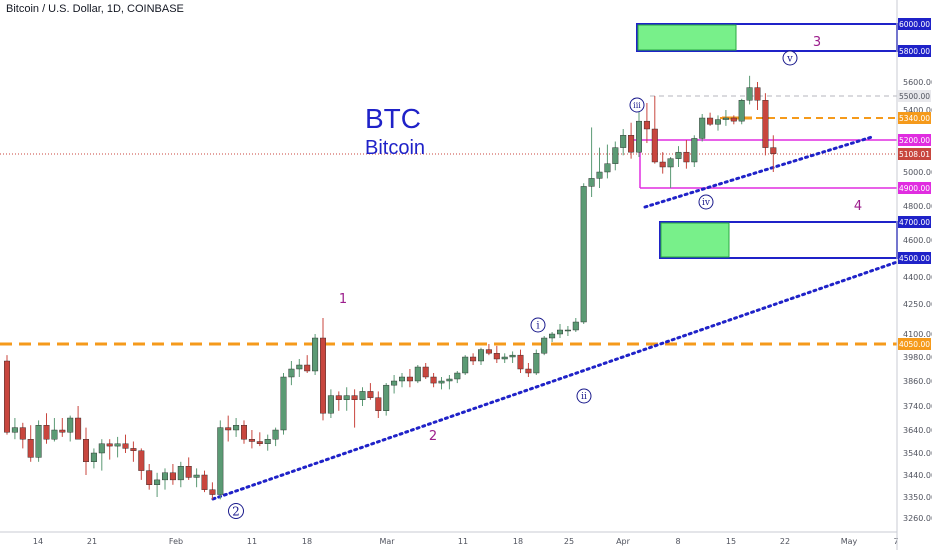  Describe the element at coordinates (395, 148) in the screenshot. I see `name-text: Bitcoin` at that location.